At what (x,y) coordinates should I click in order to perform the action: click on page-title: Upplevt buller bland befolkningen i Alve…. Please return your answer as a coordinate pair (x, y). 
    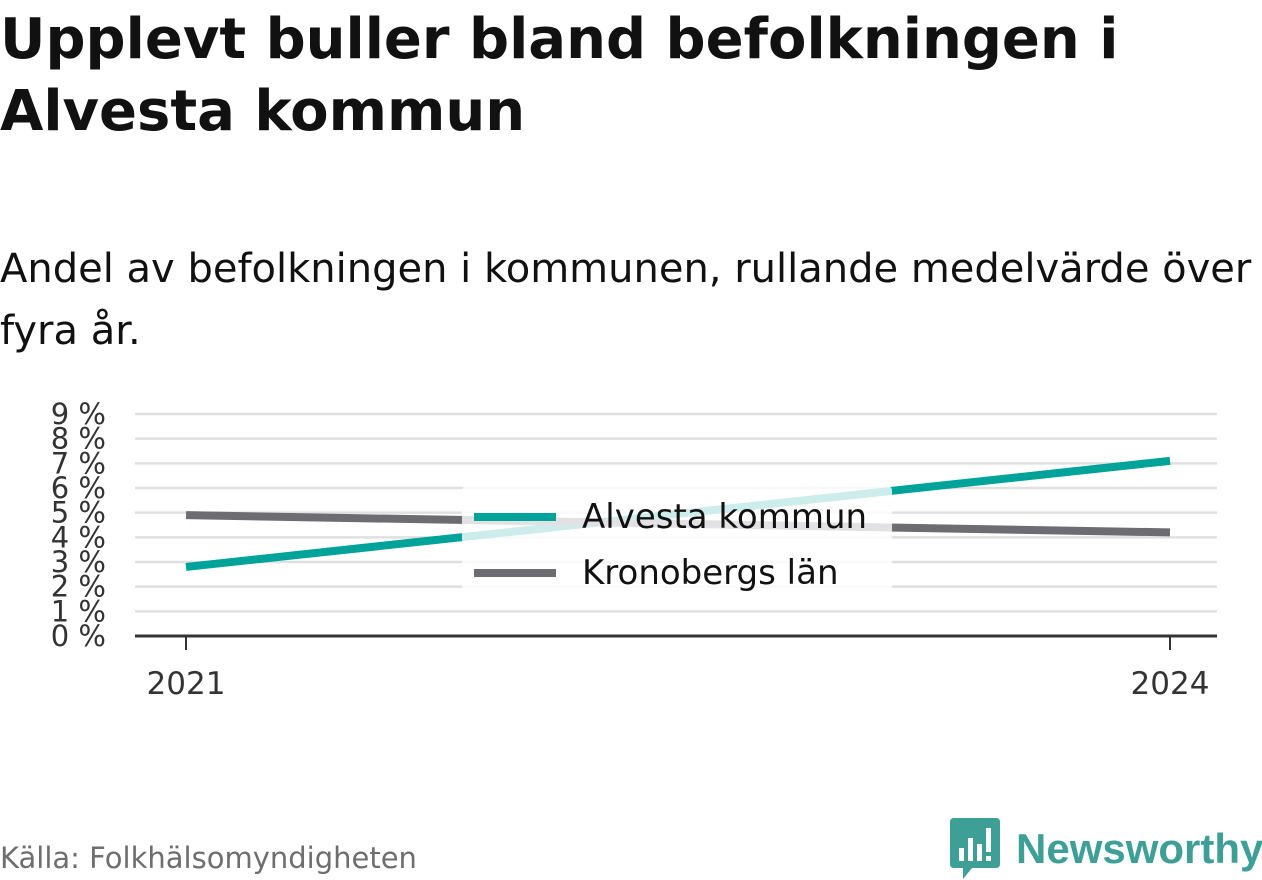
    Looking at the image, I should click on (559, 75).